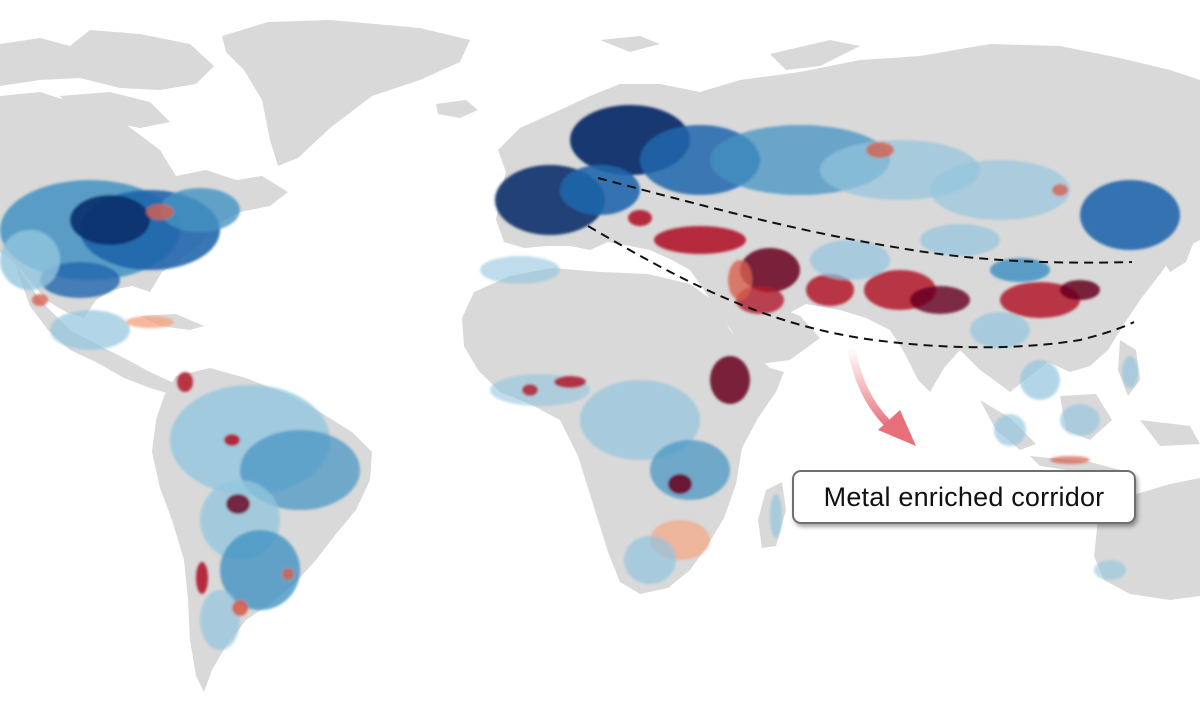  Describe the element at coordinates (520, 270) in the screenshot. I see `region-north-africa-coast` at that location.